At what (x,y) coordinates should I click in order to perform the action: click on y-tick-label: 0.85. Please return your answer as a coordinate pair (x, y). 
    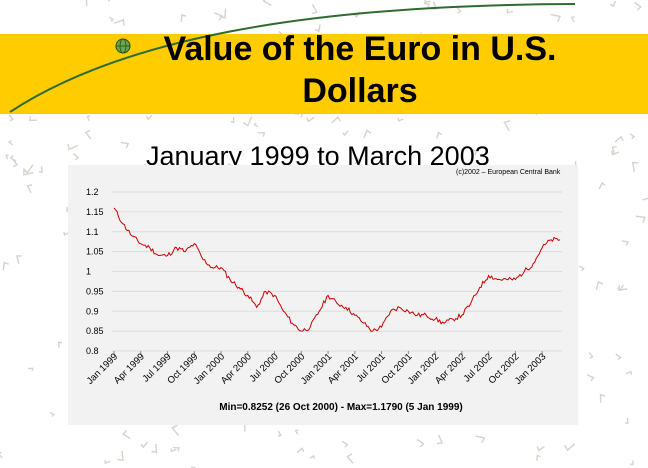
    Looking at the image, I should click on (95, 331).